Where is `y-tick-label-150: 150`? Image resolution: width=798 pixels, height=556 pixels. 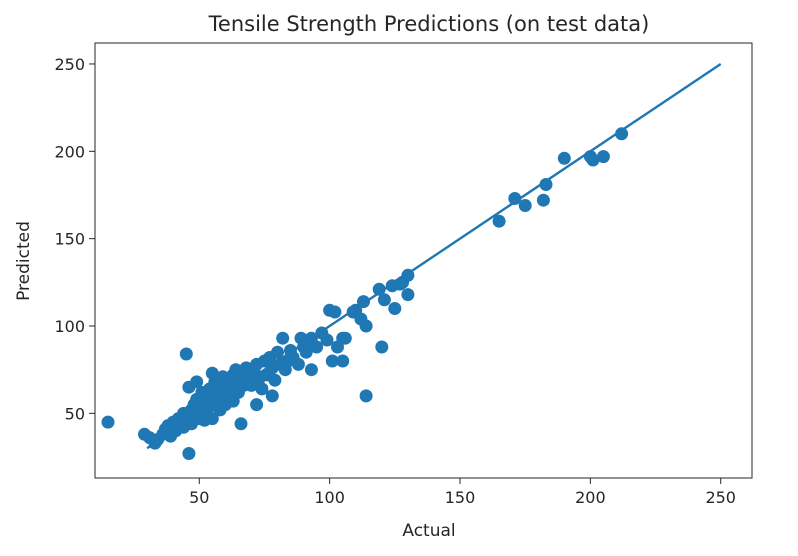 y-tick-label-150: 150 is located at coordinates (69, 239).